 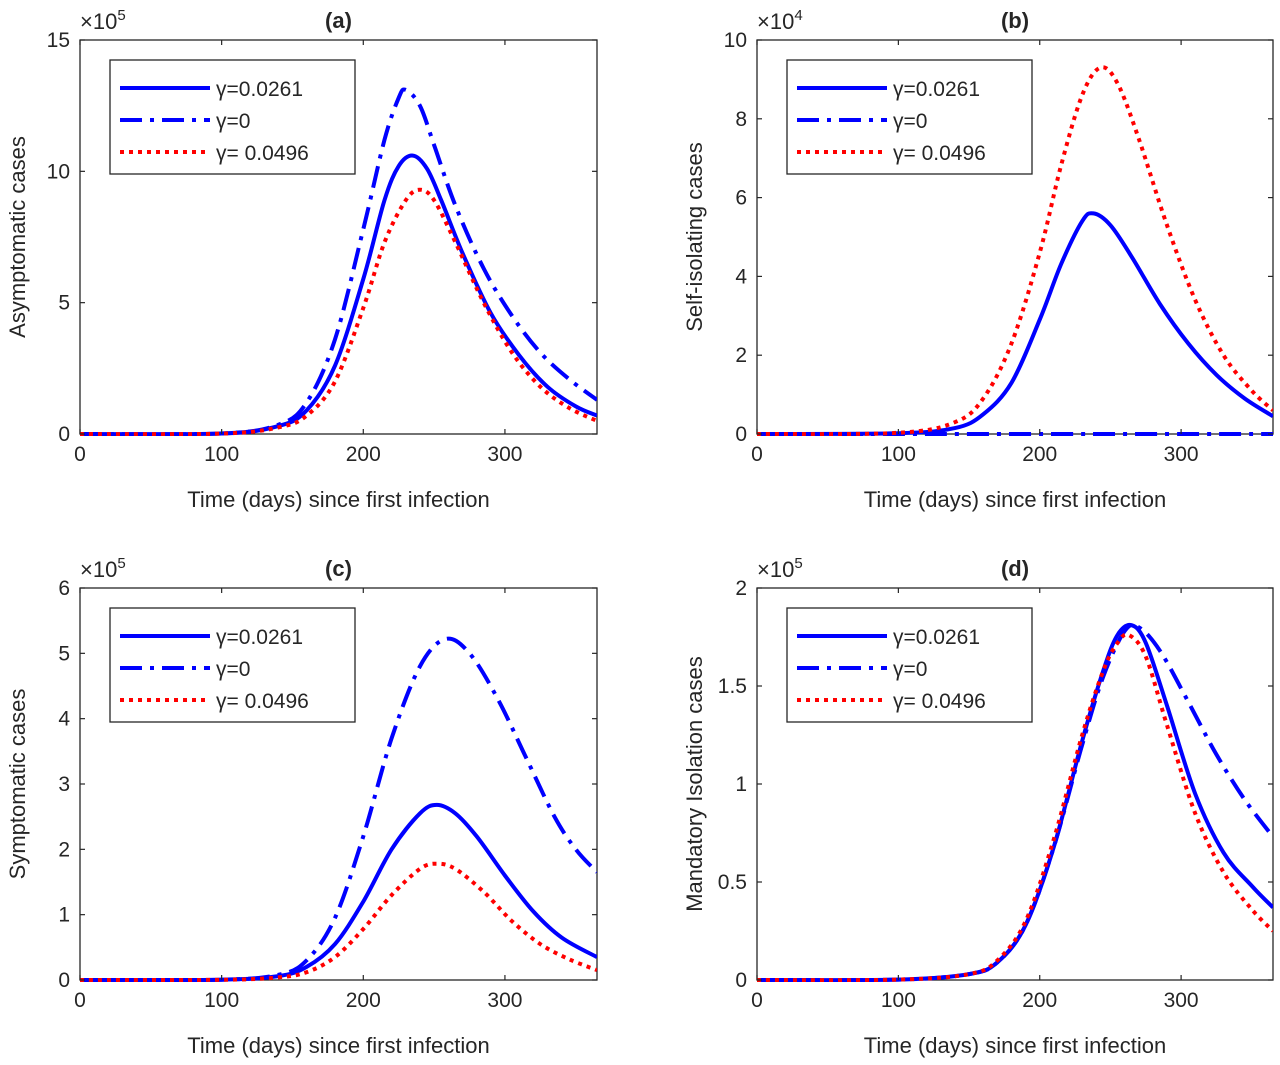 What do you see at coordinates (741, 119) in the screenshot?
I see `y-tick-label: 8` at bounding box center [741, 119].